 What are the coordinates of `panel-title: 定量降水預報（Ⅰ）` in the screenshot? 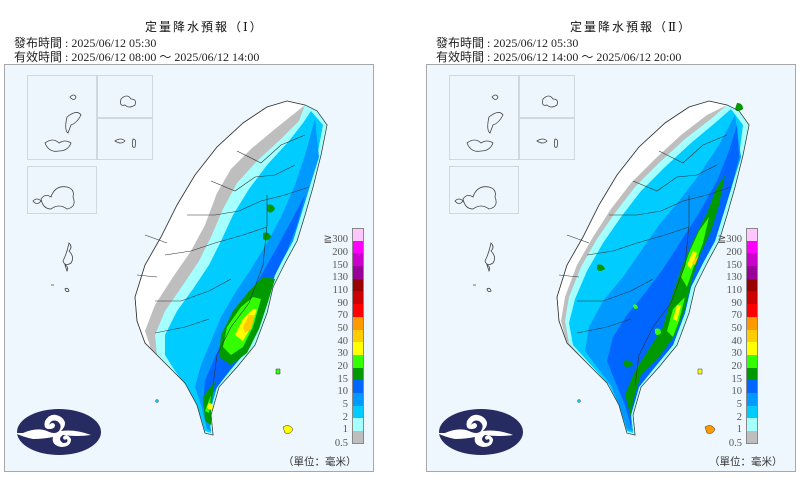 It's located at (204, 27).